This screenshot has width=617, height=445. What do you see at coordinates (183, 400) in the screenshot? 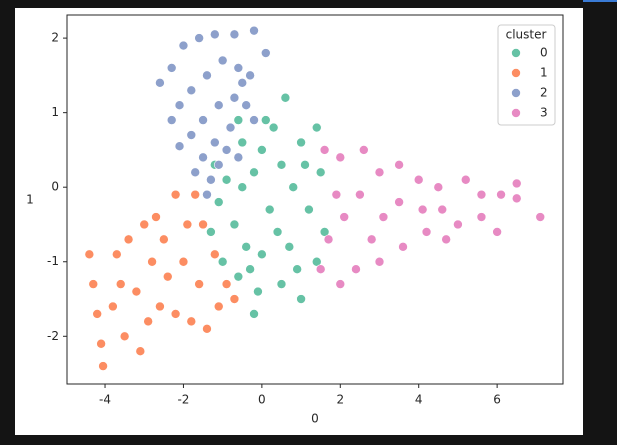
I see `x-tick-label: -2` at bounding box center [183, 400].